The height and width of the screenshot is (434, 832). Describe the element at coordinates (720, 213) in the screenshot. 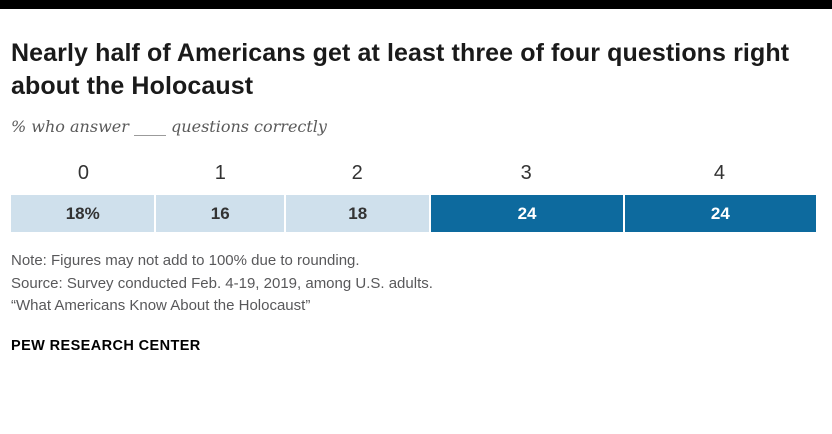

I see `bar-segment-4: 24` at that location.